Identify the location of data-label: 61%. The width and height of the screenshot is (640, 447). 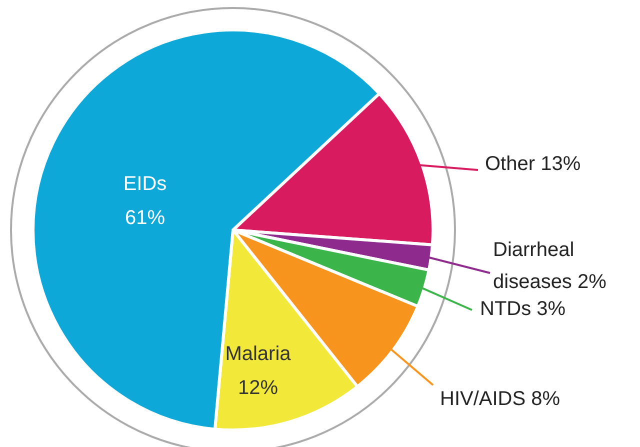
(145, 218).